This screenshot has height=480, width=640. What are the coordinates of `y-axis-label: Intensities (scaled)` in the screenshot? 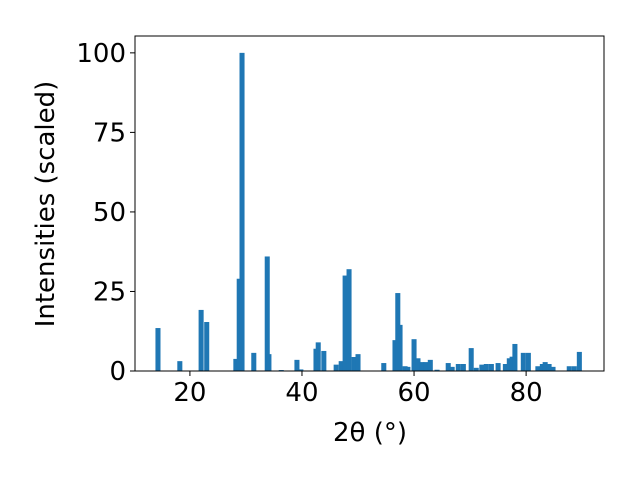 It's located at (46, 204).